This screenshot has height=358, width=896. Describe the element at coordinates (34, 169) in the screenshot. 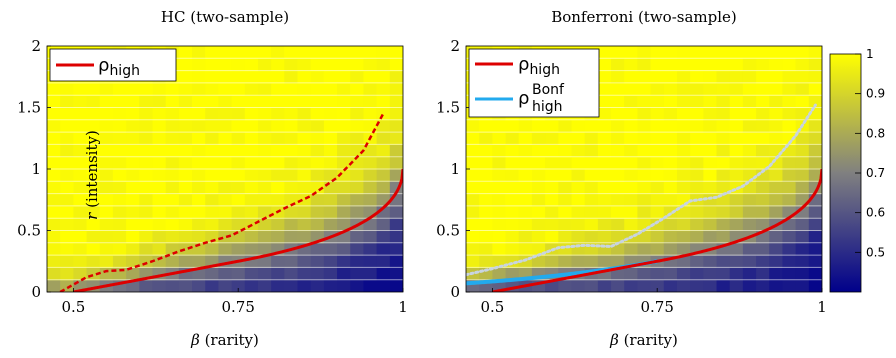

I see `y-axis-ticks: 0 0.5 1 1.5 2` at that location.